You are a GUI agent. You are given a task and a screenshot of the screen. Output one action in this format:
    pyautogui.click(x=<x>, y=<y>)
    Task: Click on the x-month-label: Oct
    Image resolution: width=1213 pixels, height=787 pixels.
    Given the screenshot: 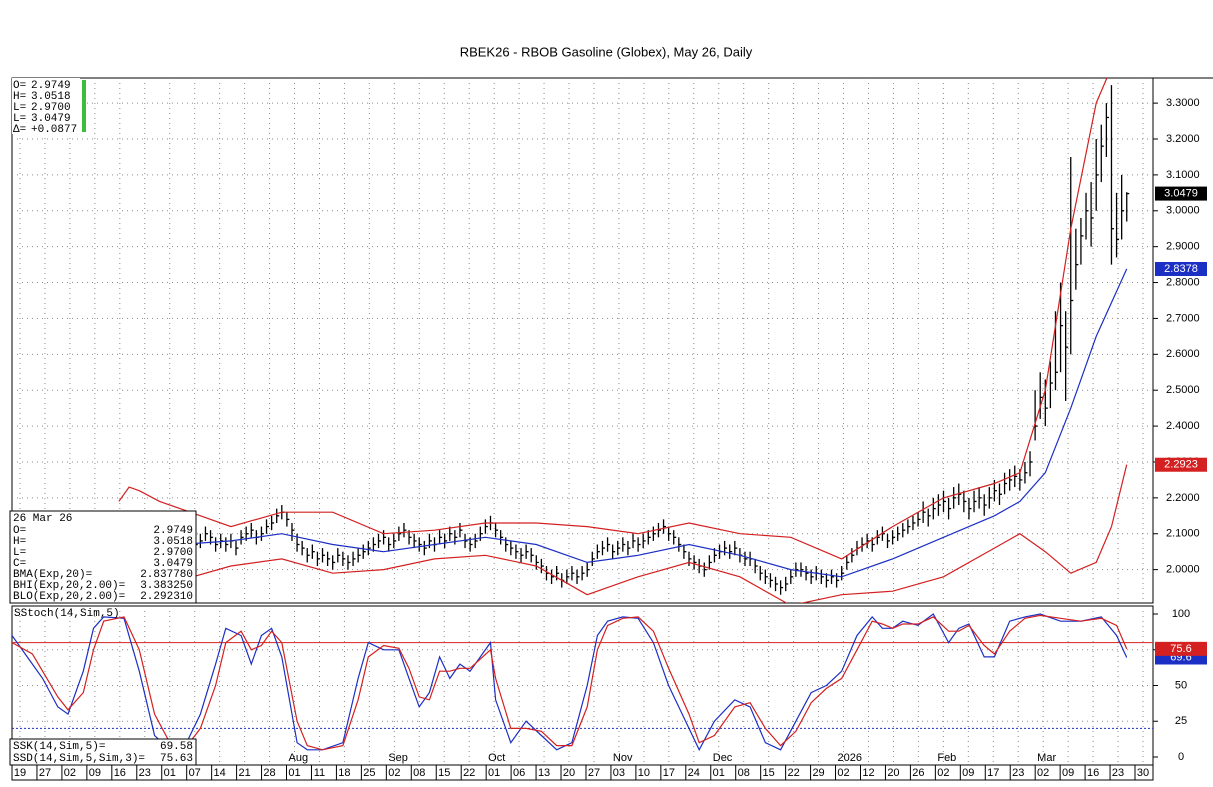 What is the action you would take?
    pyautogui.click(x=496, y=758)
    